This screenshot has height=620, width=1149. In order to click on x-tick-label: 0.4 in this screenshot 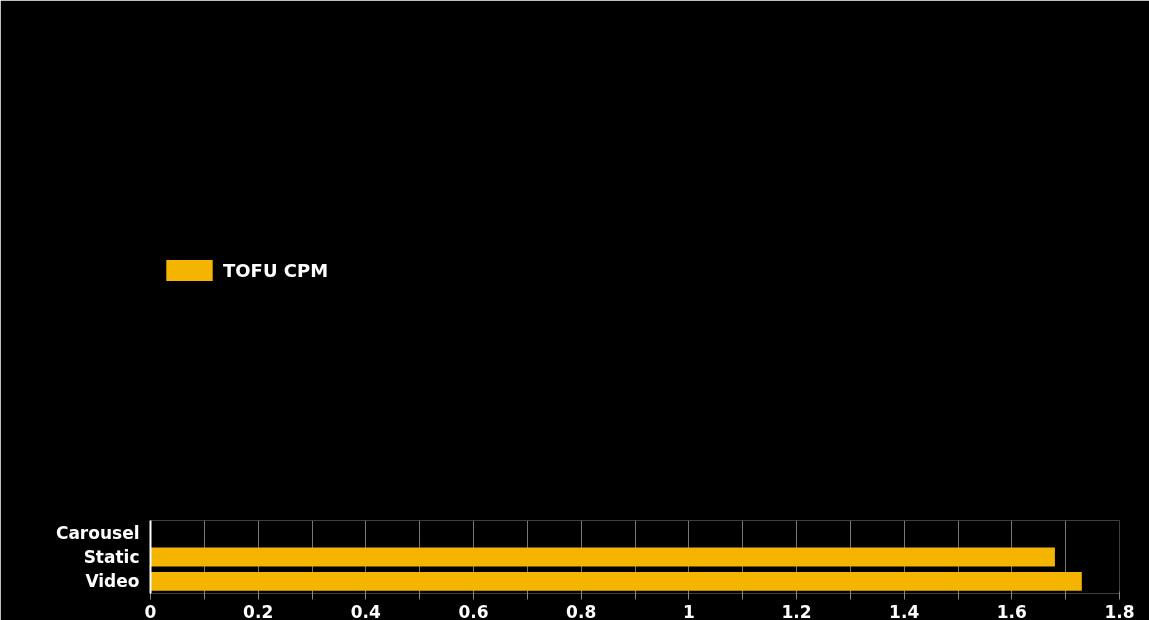, I will do `click(366, 610)`.